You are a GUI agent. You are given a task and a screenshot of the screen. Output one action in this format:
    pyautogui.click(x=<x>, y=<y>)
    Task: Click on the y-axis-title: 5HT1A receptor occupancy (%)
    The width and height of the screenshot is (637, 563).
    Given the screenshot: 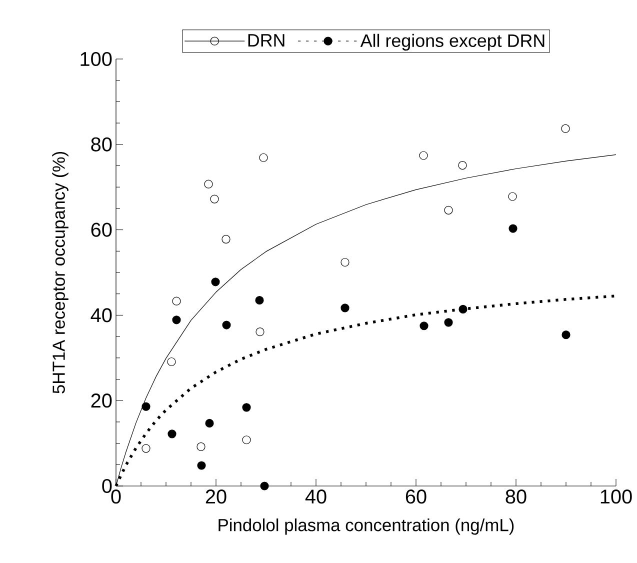 What is the action you would take?
    pyautogui.click(x=60, y=273)
    